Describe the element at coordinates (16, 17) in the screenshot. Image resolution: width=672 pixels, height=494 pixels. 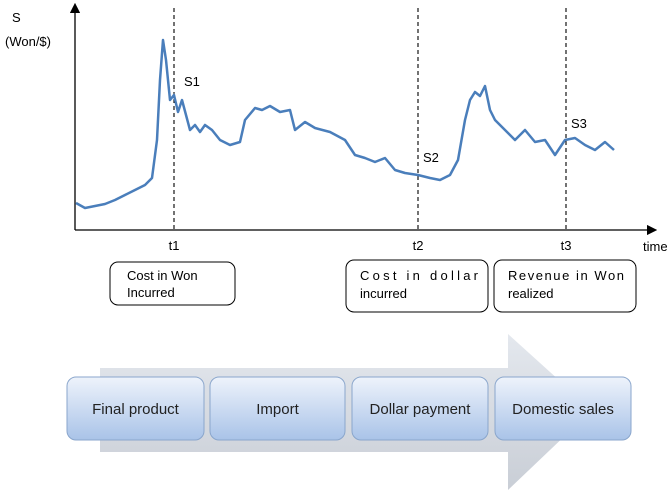
I see `y-label: S` at that location.